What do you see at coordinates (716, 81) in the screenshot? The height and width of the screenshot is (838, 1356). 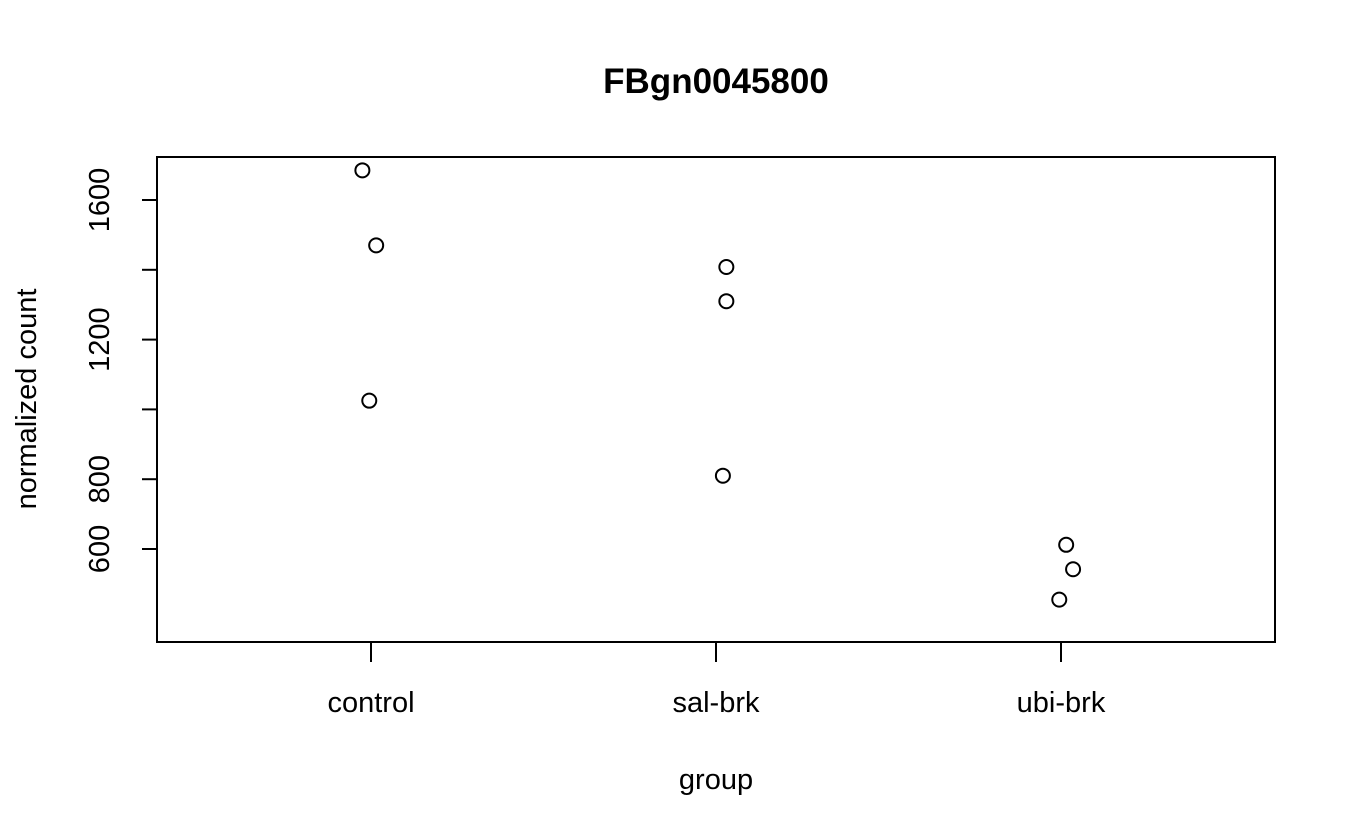 I see `chart-title: FBgn0045800` at bounding box center [716, 81].